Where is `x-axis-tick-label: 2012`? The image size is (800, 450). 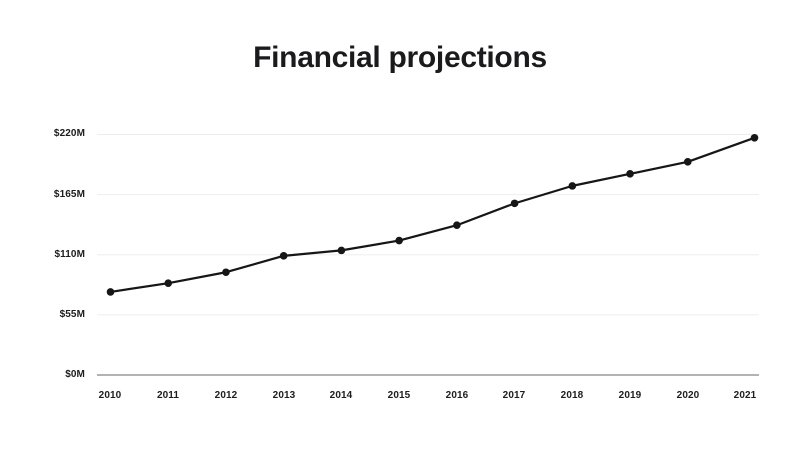
x-axis-tick-label: 2012 is located at coordinates (226, 395).